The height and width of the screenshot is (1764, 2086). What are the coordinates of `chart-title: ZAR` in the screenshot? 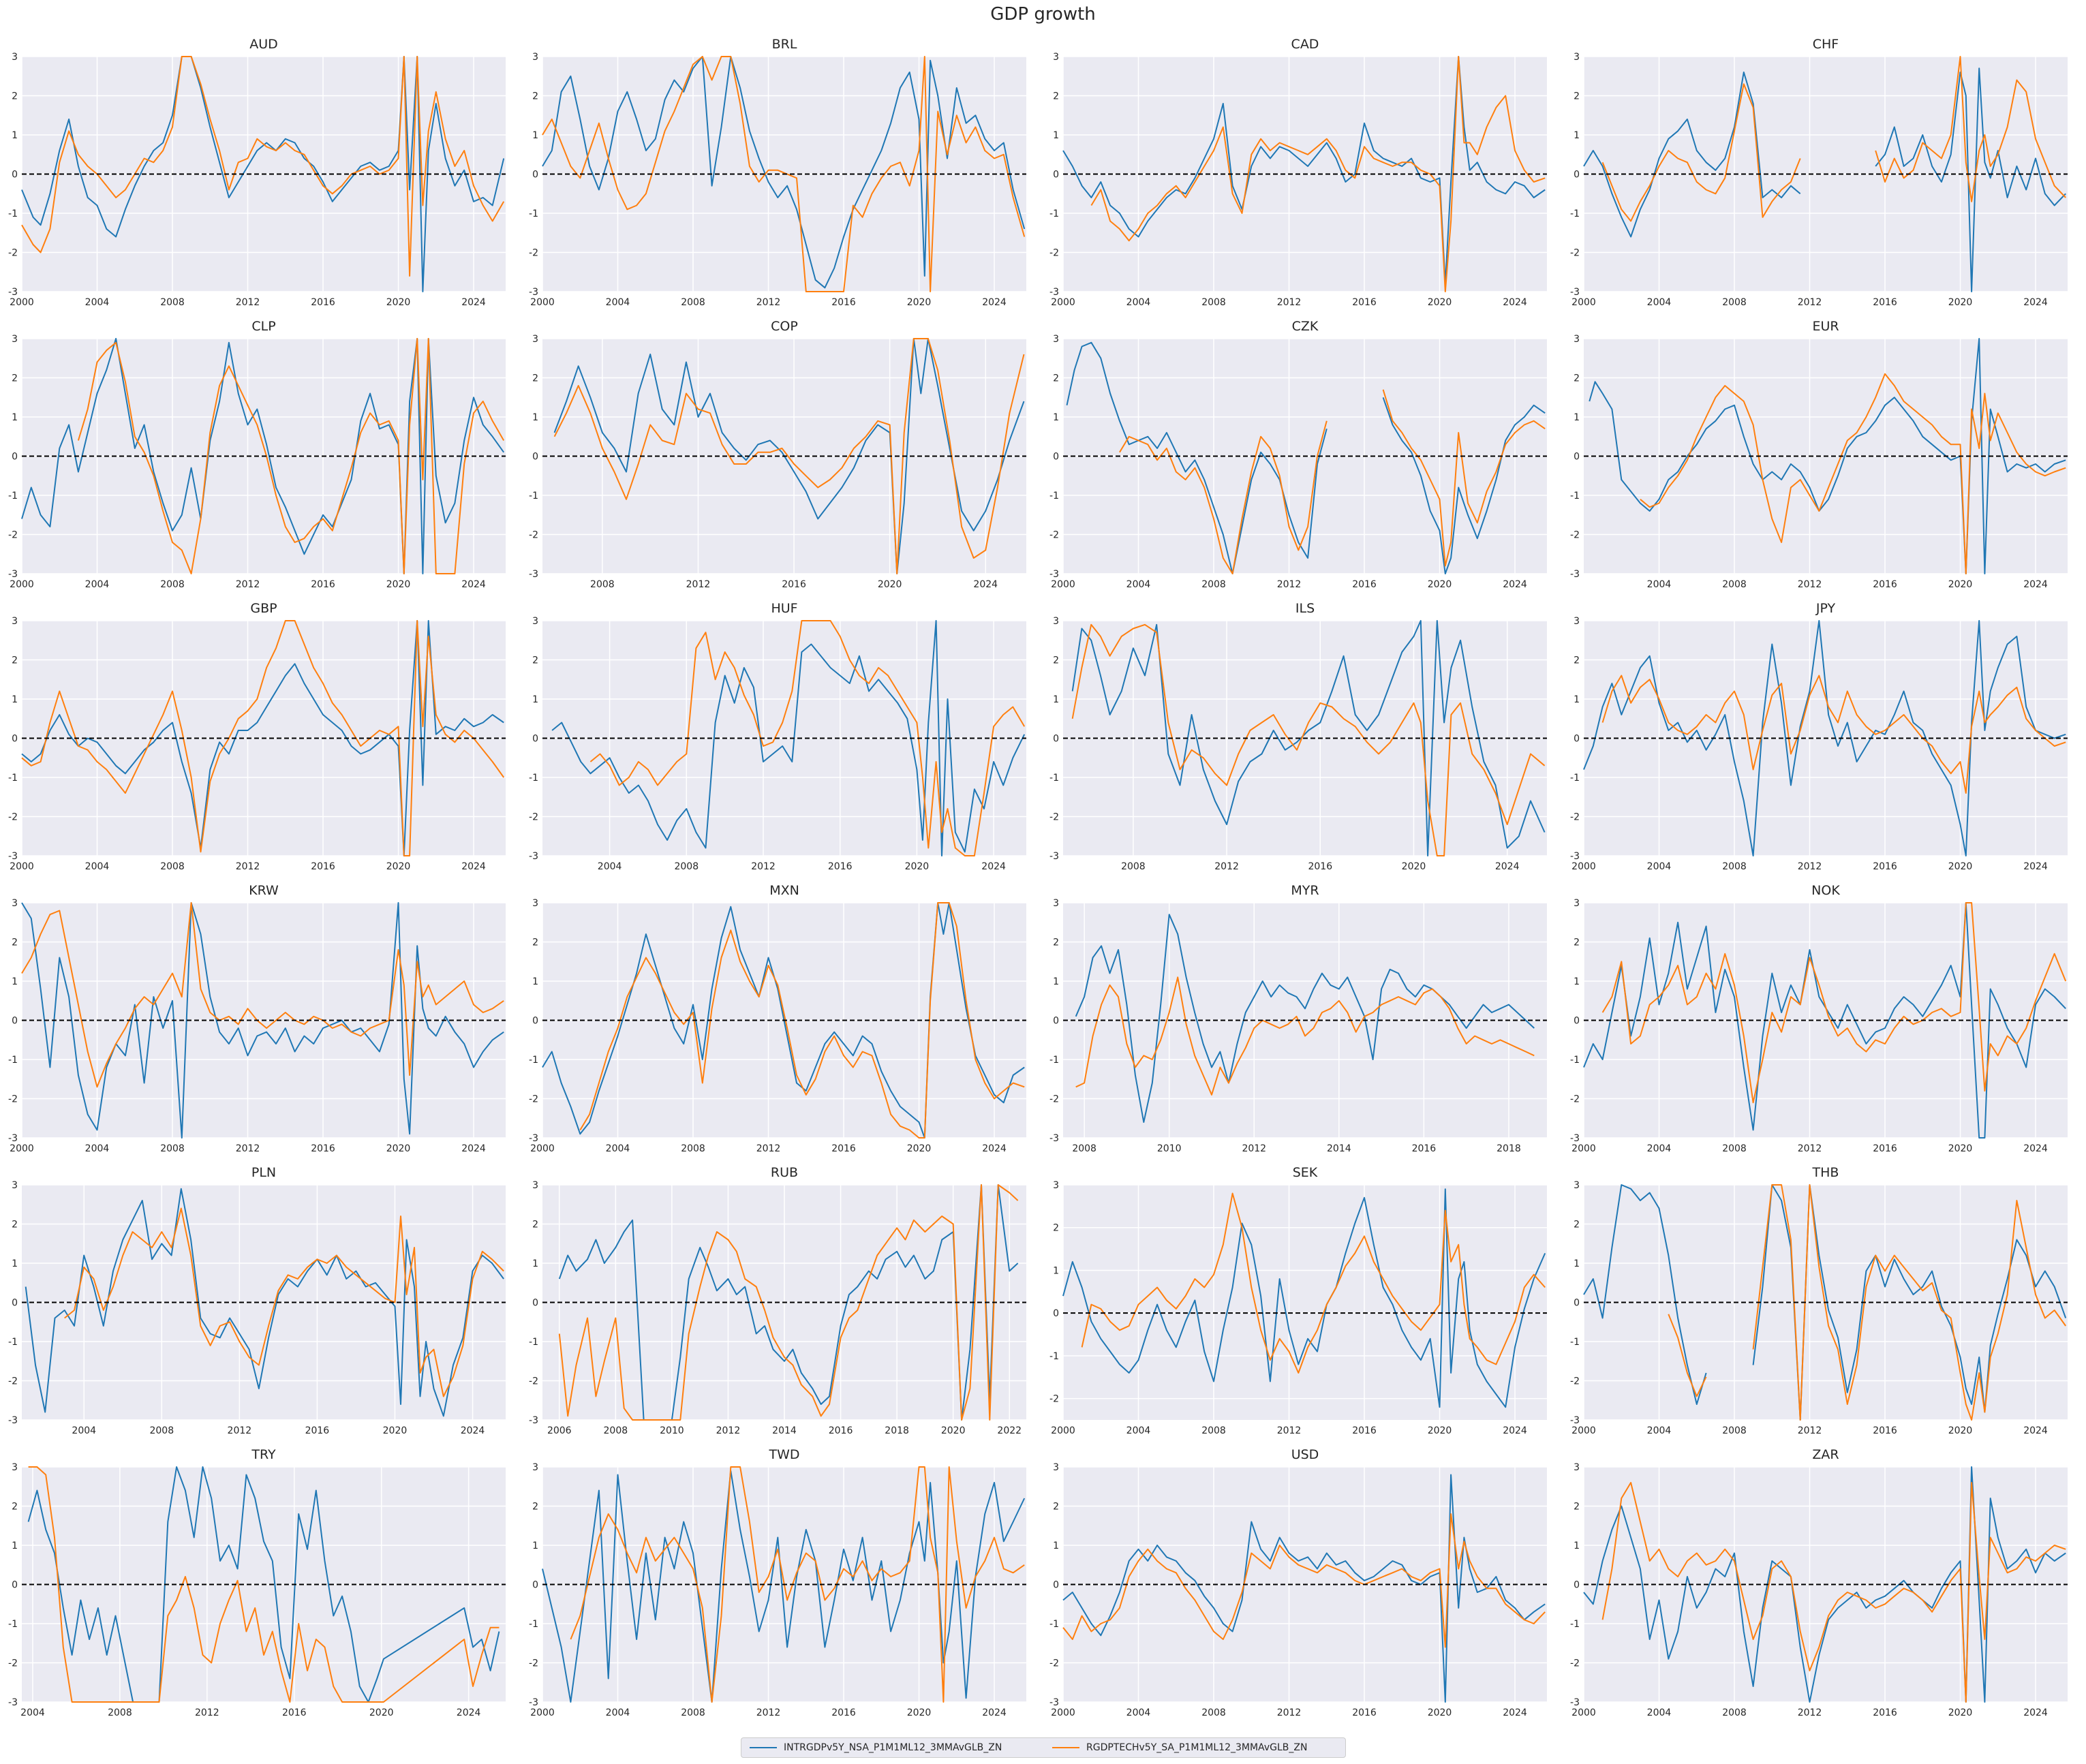 It's located at (1825, 1454).